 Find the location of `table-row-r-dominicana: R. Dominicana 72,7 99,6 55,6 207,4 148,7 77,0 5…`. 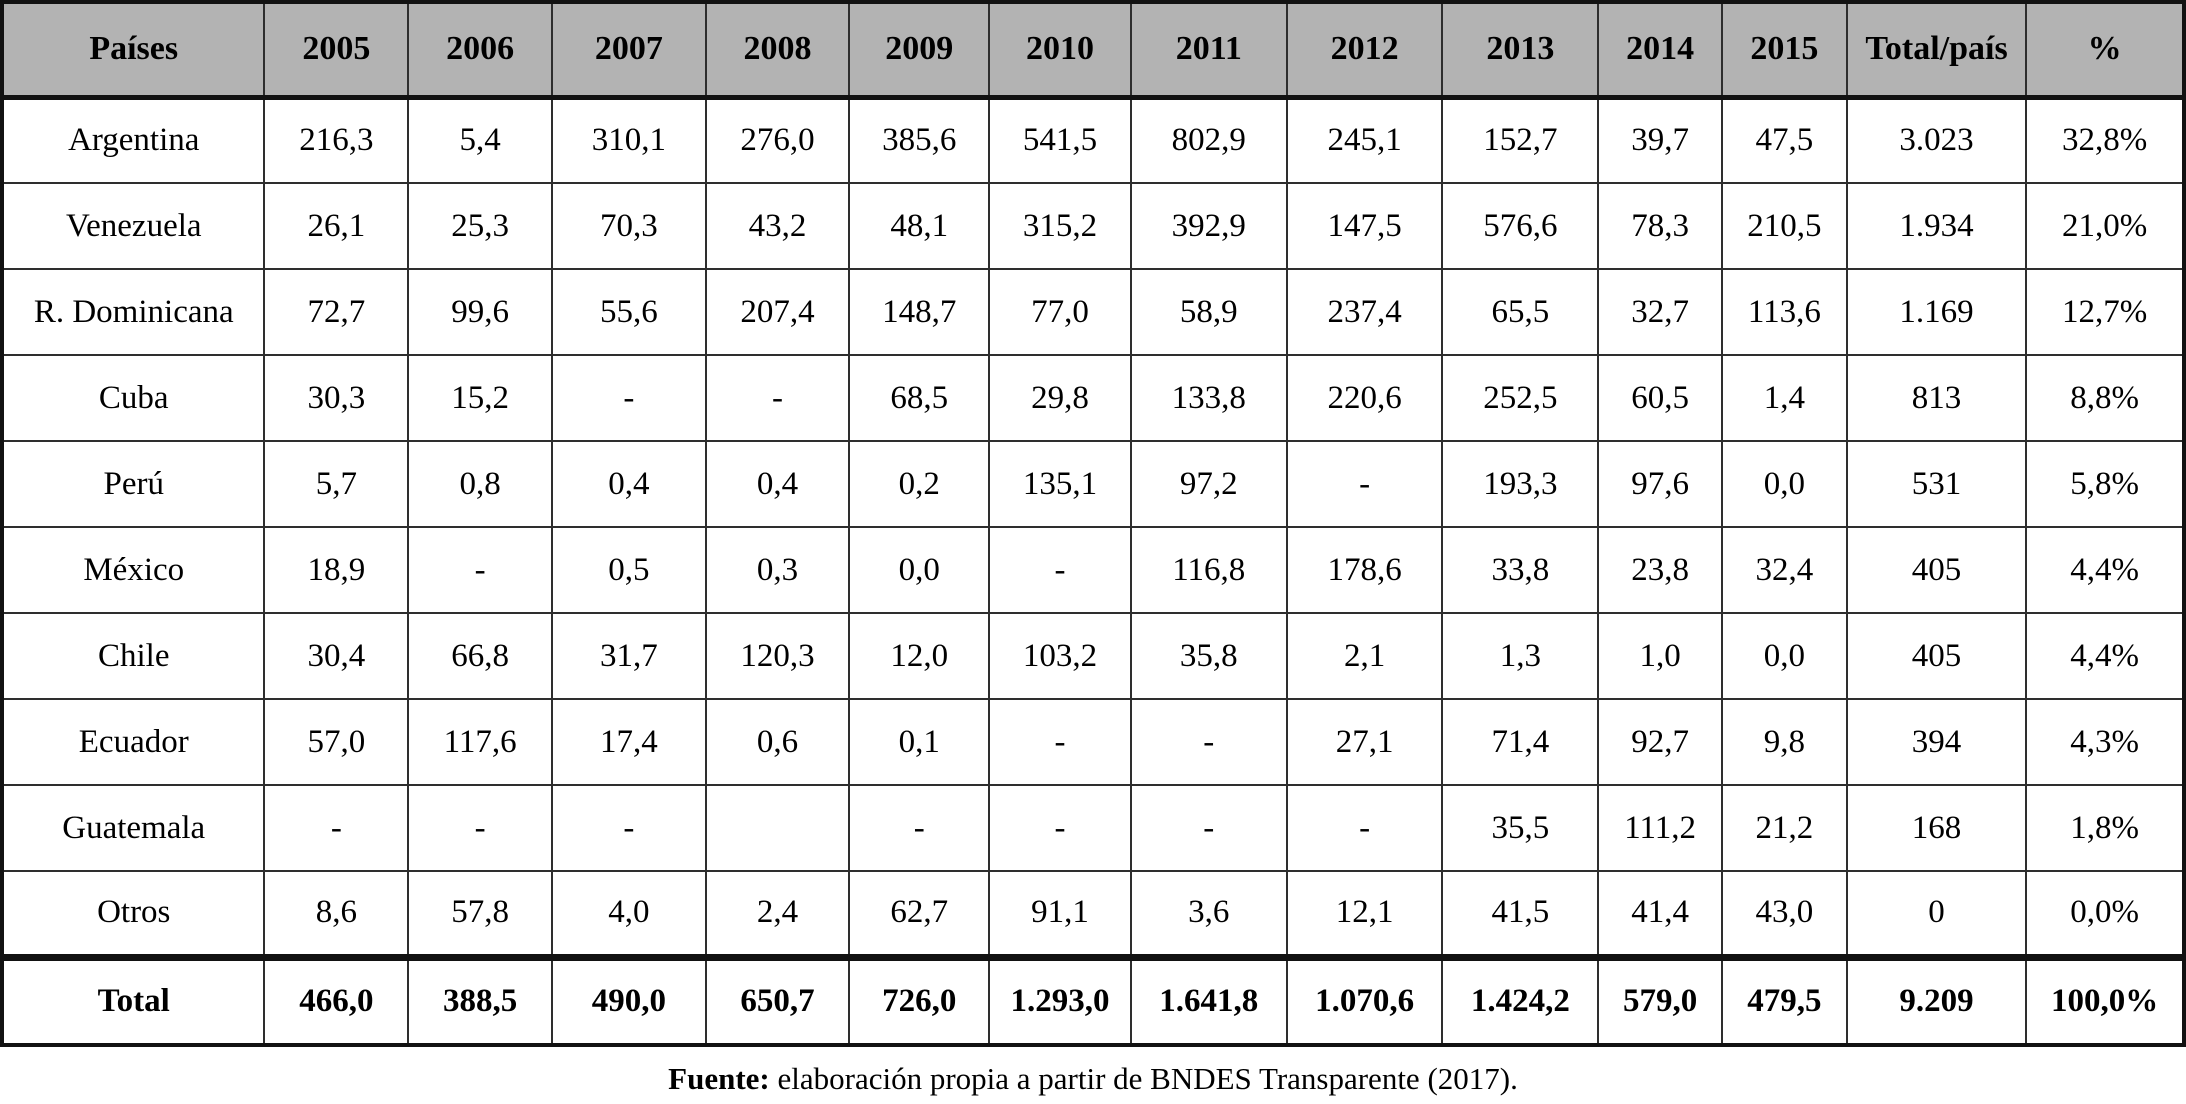

table-row-r-dominicana: R. Dominicana 72,7 99,6 55,6 207,4 148,7 77,0 5… is located at coordinates (1092, 312).